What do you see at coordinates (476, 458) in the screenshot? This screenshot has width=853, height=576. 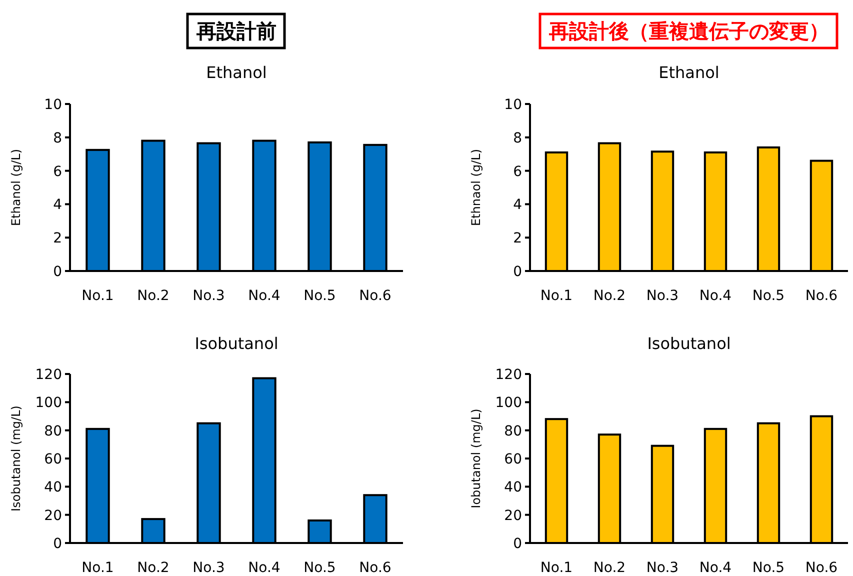 I see `y-axis-title: Iobutanol (mg/L)` at bounding box center [476, 458].